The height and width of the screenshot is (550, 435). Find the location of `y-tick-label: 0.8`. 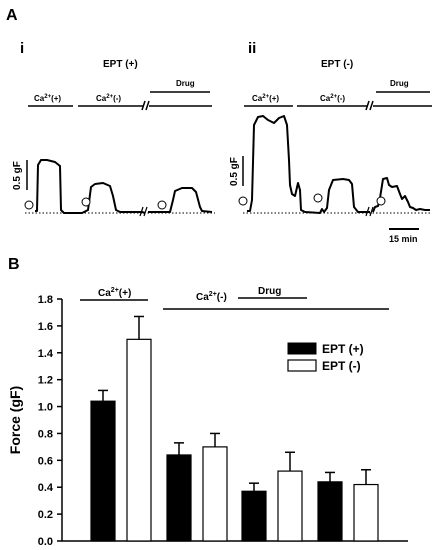

y-tick-label: 0.8 is located at coordinates (45, 434).